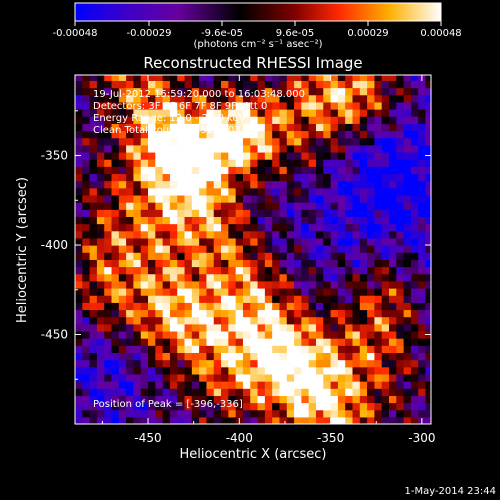 The height and width of the screenshot is (500, 500). Describe the element at coordinates (367, 33) in the screenshot. I see `colorbar-tick-label: 0.00029` at that location.